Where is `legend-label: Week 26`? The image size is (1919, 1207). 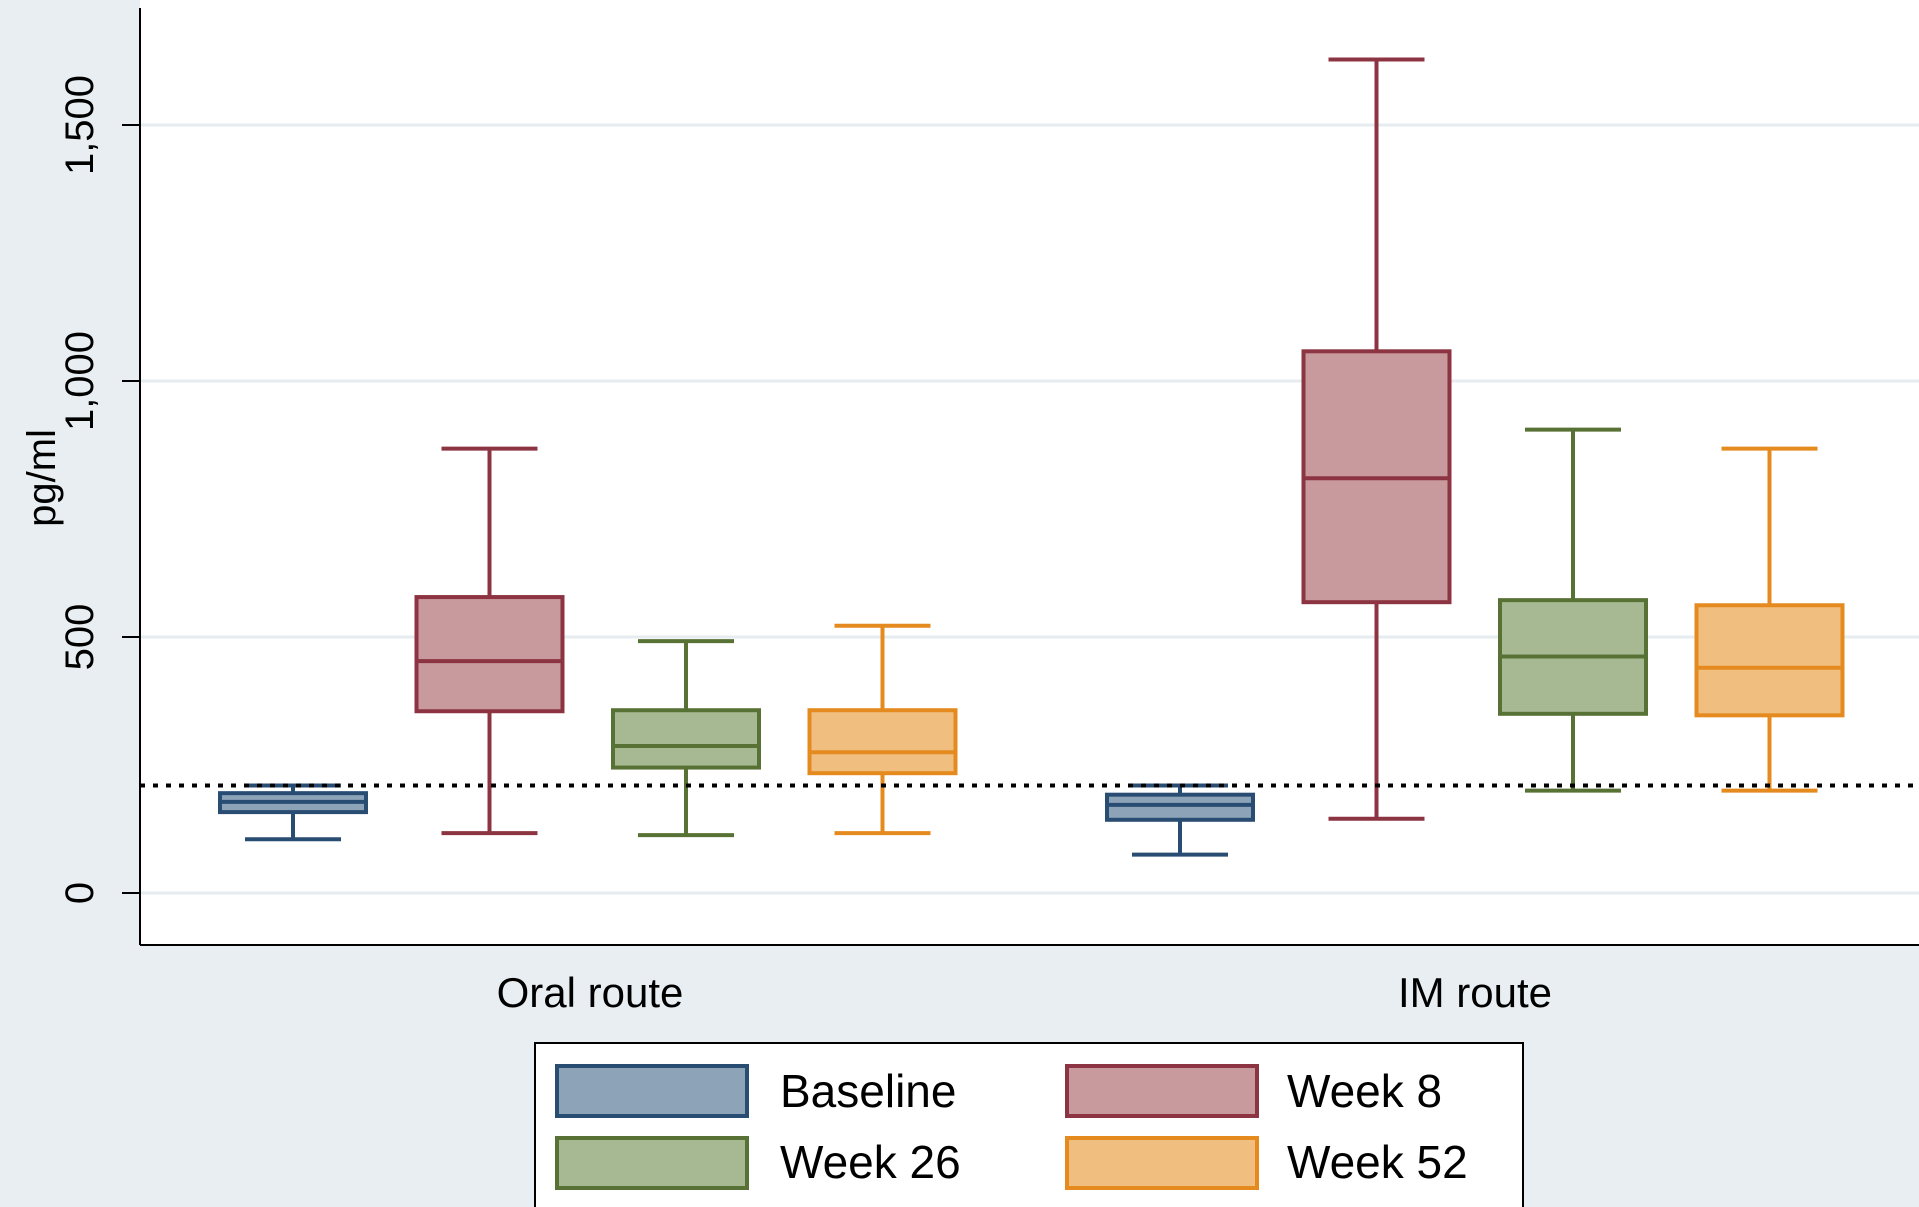
legend-label: Week 26 is located at coordinates (870, 1162).